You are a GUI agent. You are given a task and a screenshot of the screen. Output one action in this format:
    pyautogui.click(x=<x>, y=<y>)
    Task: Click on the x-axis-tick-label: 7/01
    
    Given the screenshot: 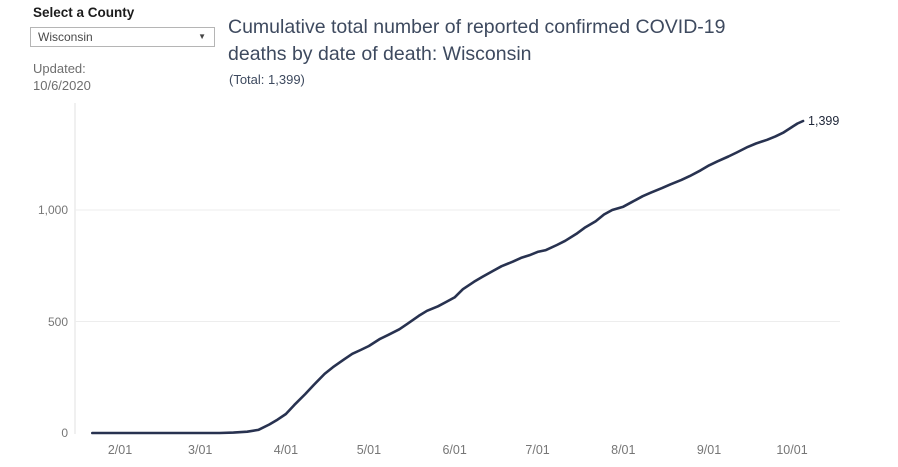 What is the action you would take?
    pyautogui.click(x=537, y=450)
    